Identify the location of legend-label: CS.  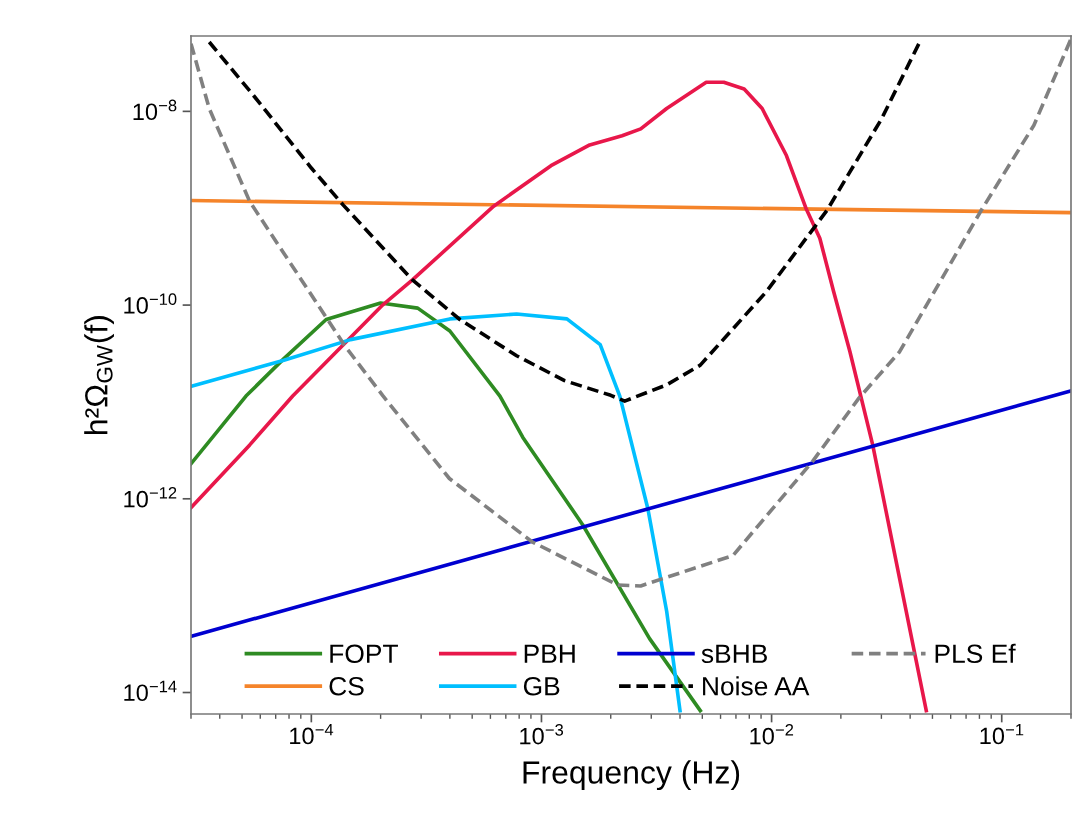
(346, 686).